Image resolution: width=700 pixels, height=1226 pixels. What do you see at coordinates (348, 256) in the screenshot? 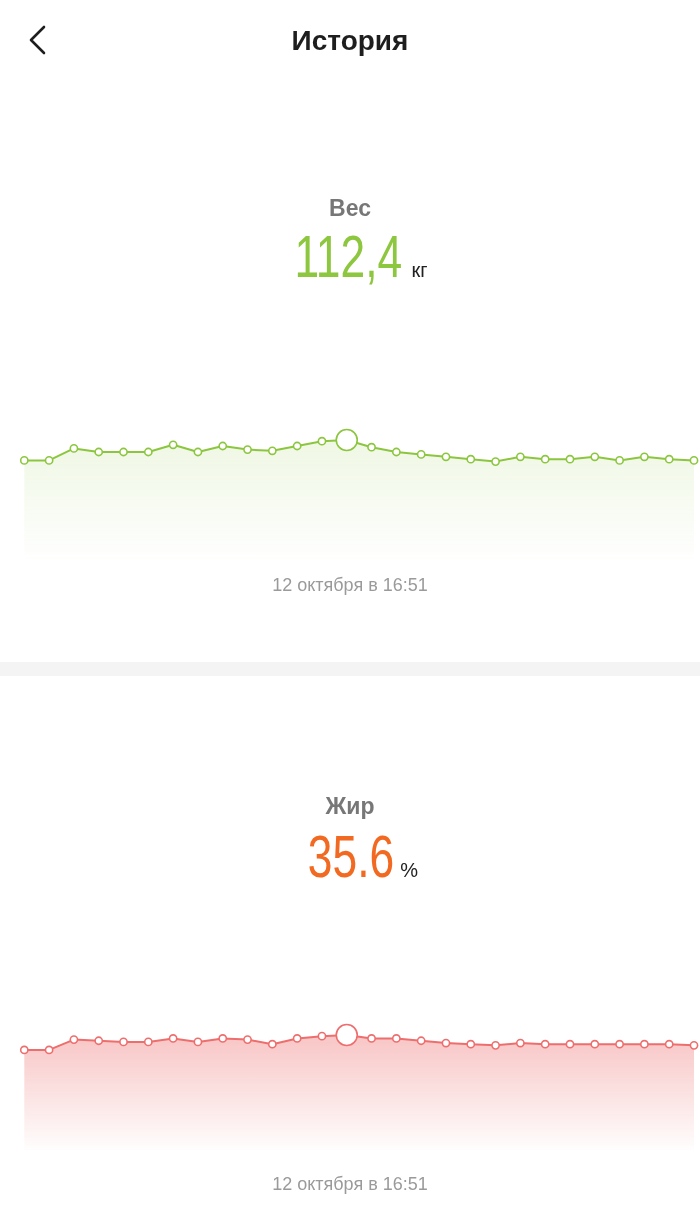
I see `chart-subtitle: 112,4` at bounding box center [348, 256].